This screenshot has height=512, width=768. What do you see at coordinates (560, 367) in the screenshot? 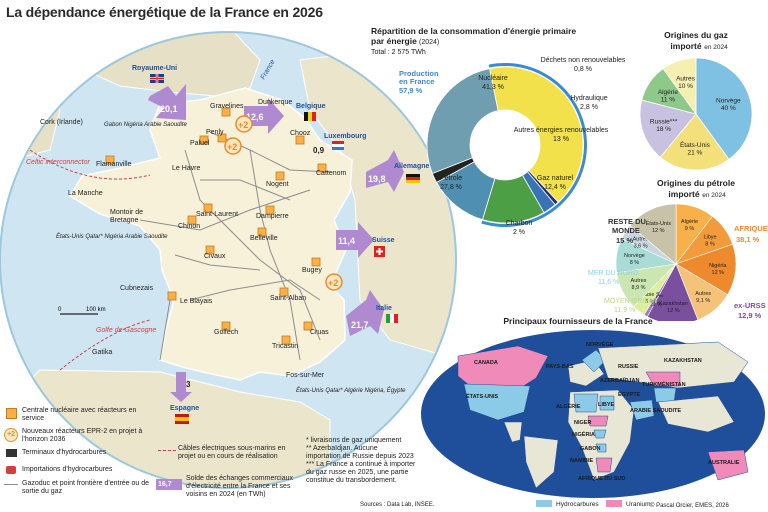
I see `world-label-pays-bas: PAYS-BAS` at bounding box center [560, 367].